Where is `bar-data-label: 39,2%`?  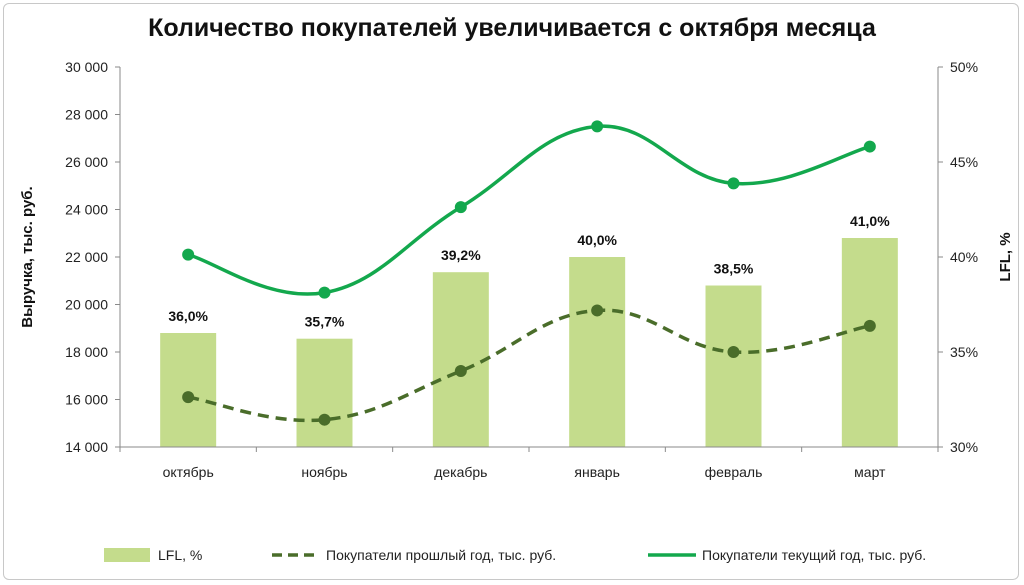
bar-data-label: 39,2% is located at coordinates (461, 255).